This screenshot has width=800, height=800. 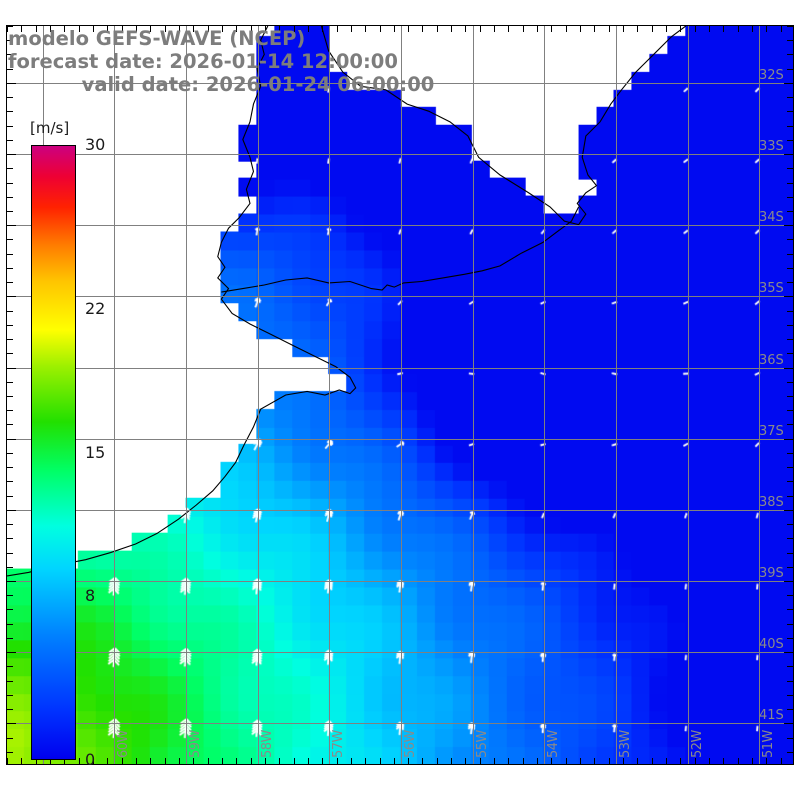 What do you see at coordinates (124, 744) in the screenshot?
I see `longitude-label: 60W` at bounding box center [124, 744].